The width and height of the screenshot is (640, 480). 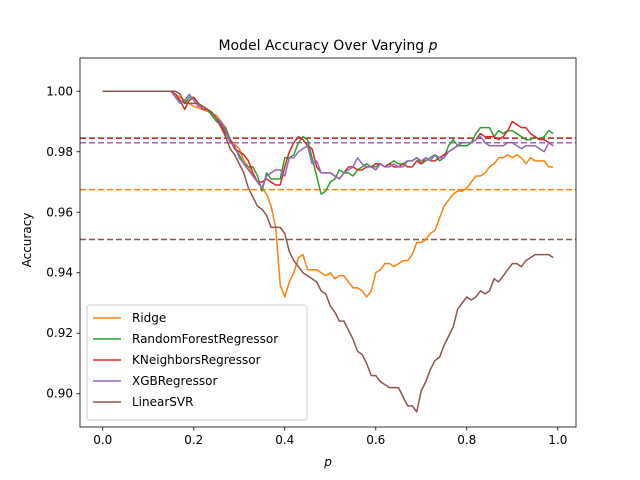 What do you see at coordinates (327, 462) in the screenshot?
I see `x-axis-label: p` at bounding box center [327, 462].